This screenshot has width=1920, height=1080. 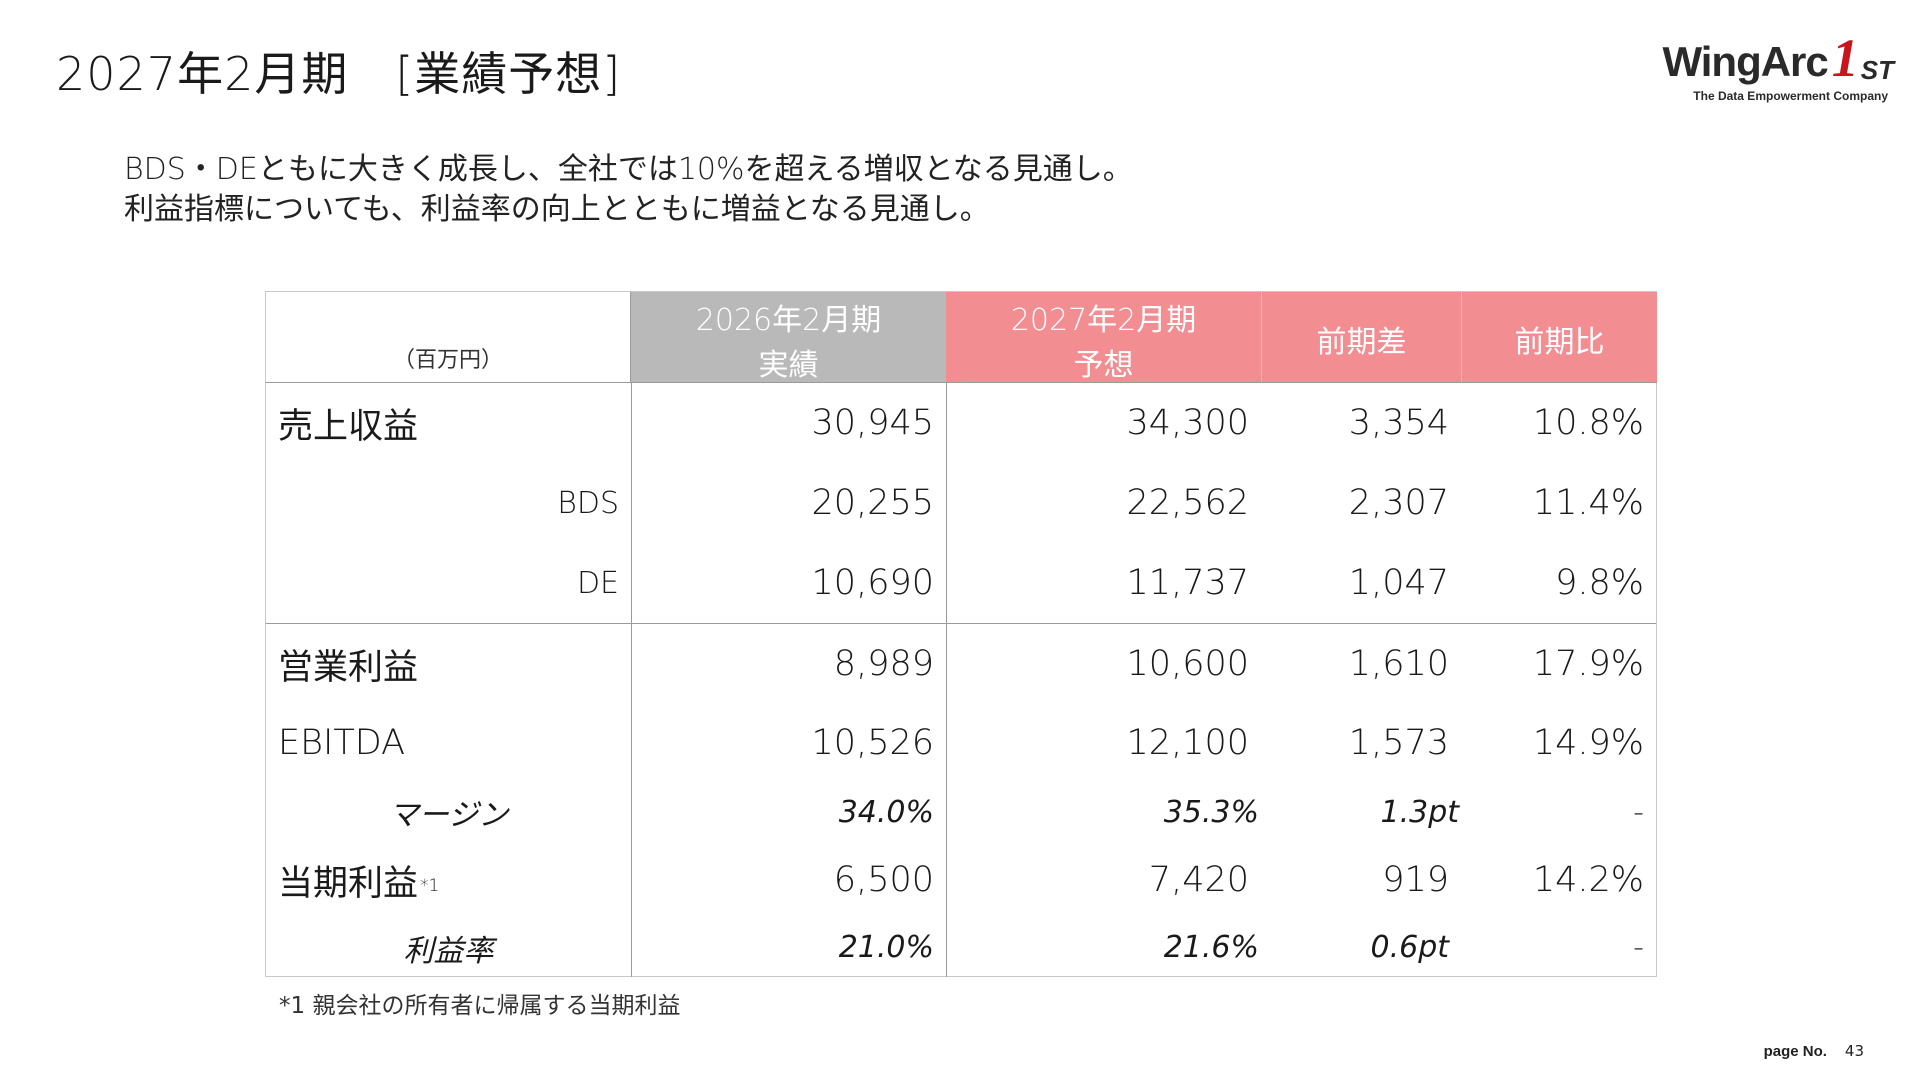 I want to click on row-label: EBITDA, so click(x=342, y=743).